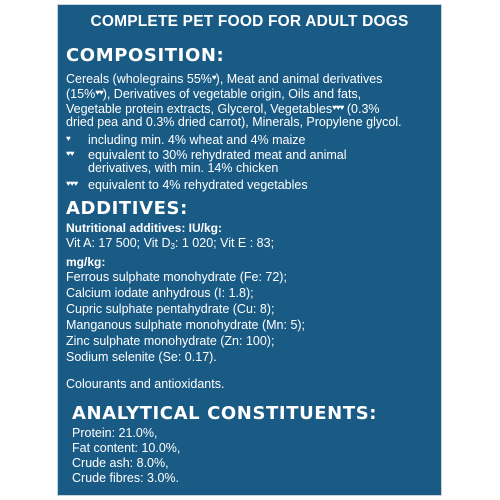 This screenshot has width=500, height=500. I want to click on analytical-item: Fat content: 10.0%,, so click(126, 448).